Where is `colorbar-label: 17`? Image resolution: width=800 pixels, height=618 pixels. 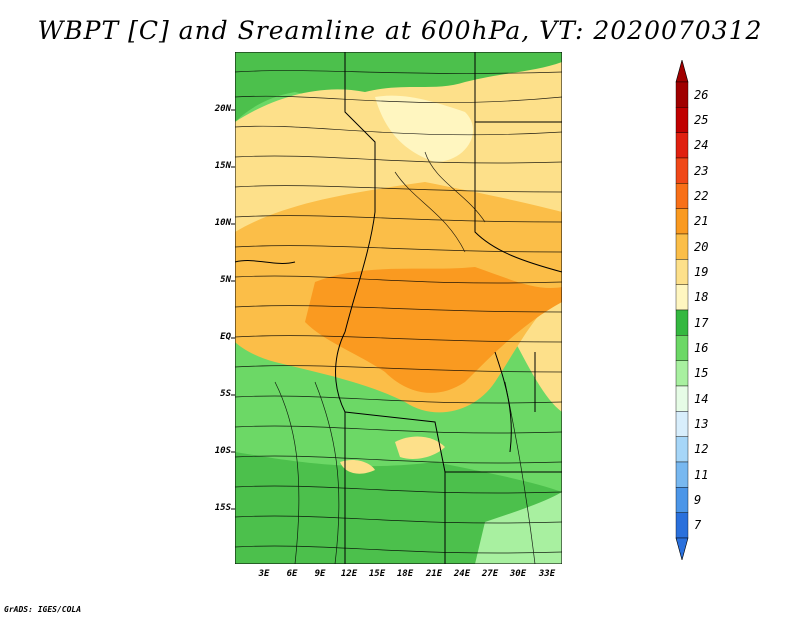 colorbar-label: 17 is located at coordinates (701, 322).